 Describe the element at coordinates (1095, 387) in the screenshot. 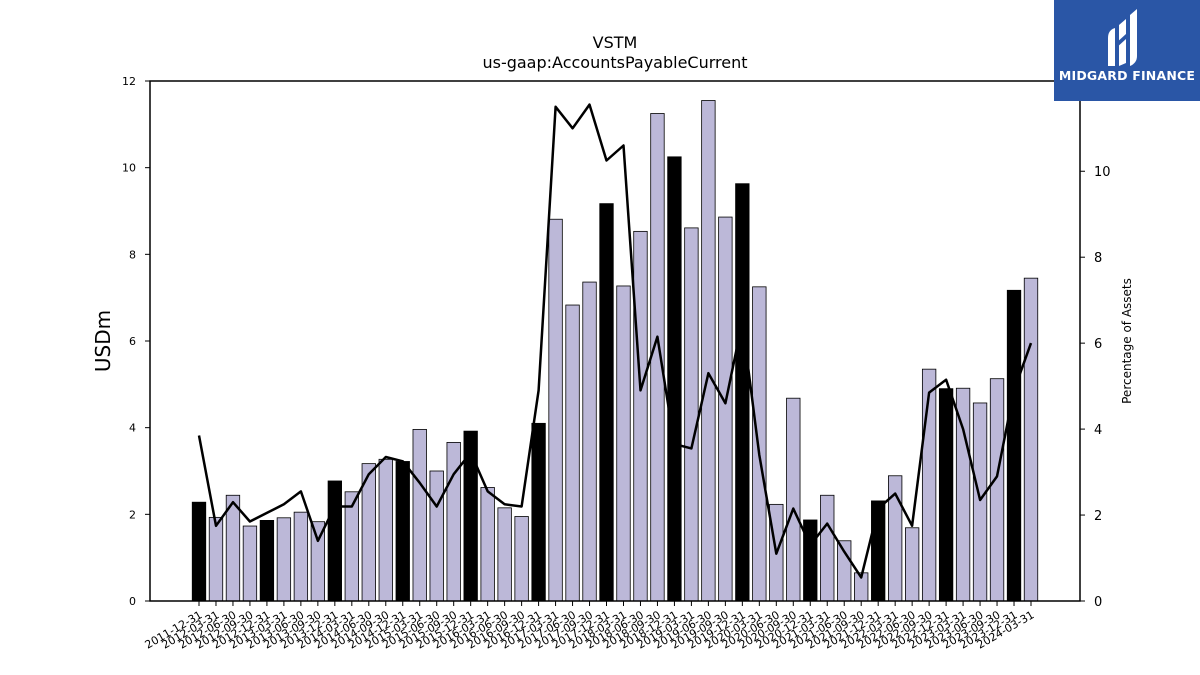

I see `right-axis: 0 2 4 6 8 10` at that location.